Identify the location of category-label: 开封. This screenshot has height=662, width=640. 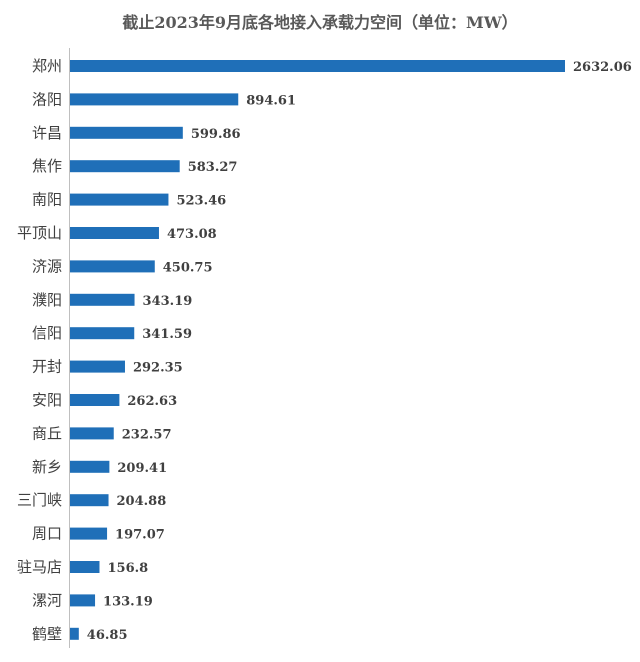
(47, 367).